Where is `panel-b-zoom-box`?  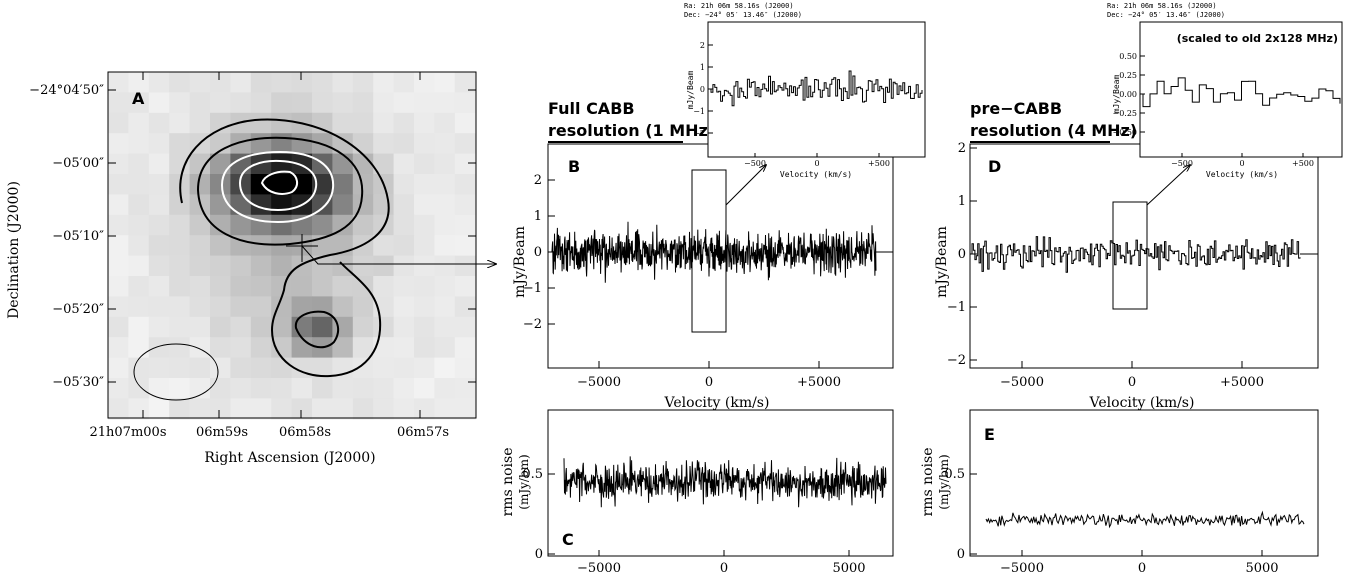
panel-b-zoom-box is located at coordinates (709, 251).